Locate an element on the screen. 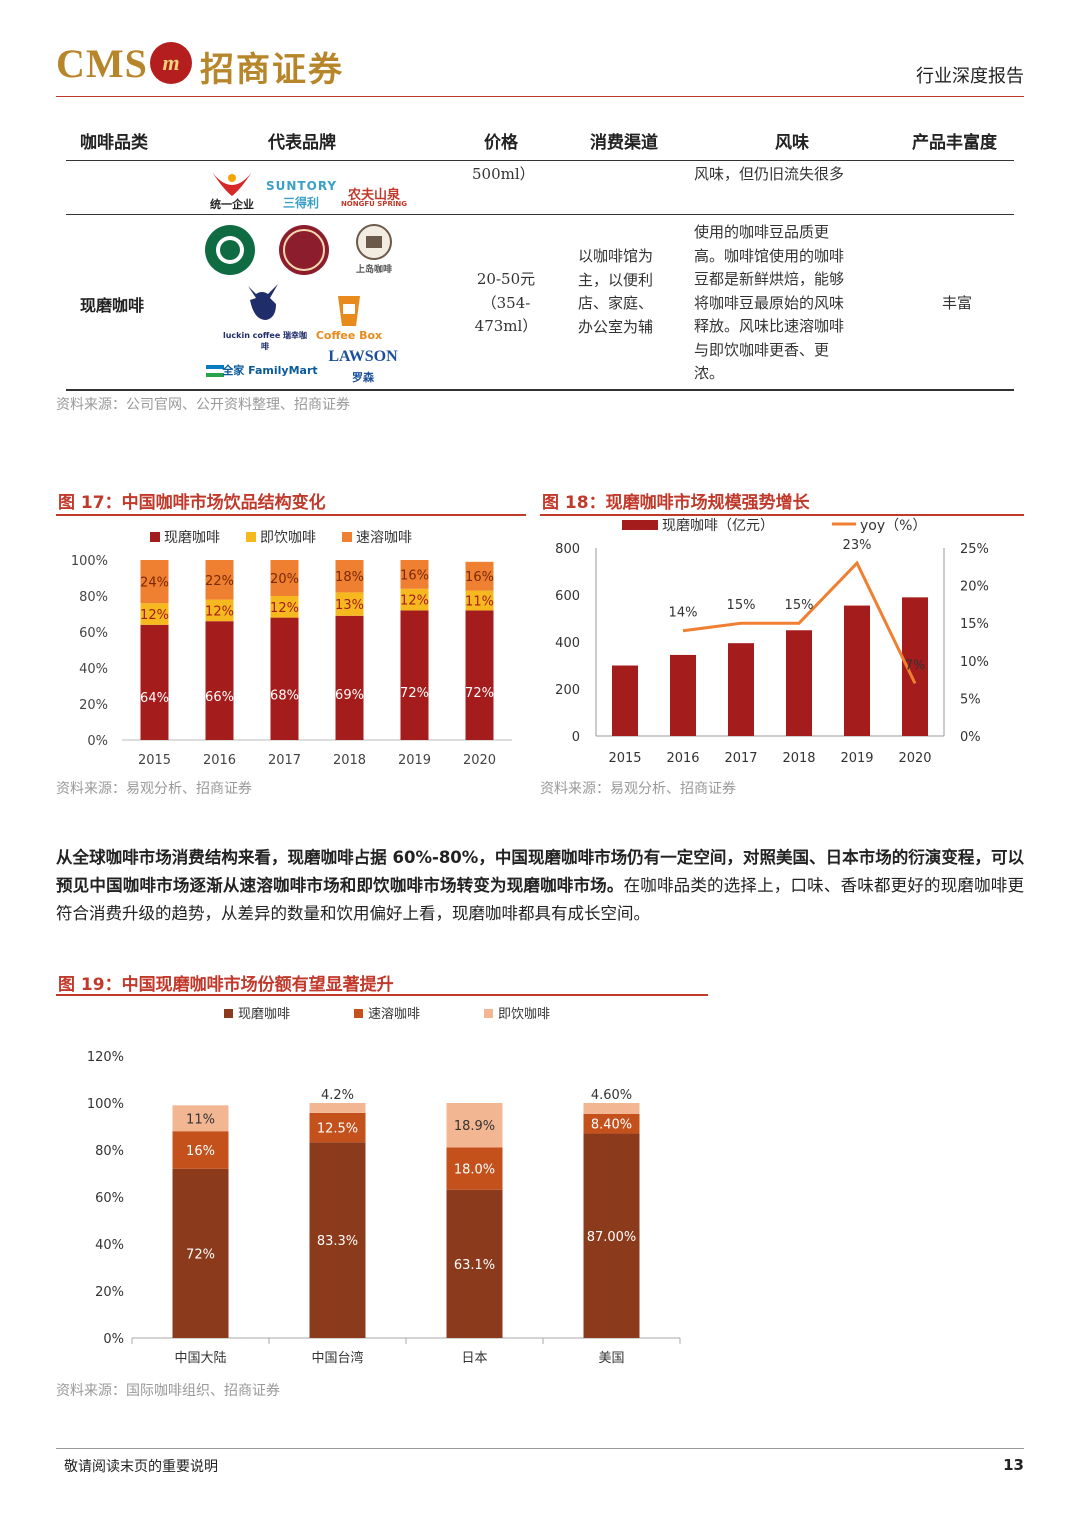  familymart-icon is located at coordinates (215, 371).